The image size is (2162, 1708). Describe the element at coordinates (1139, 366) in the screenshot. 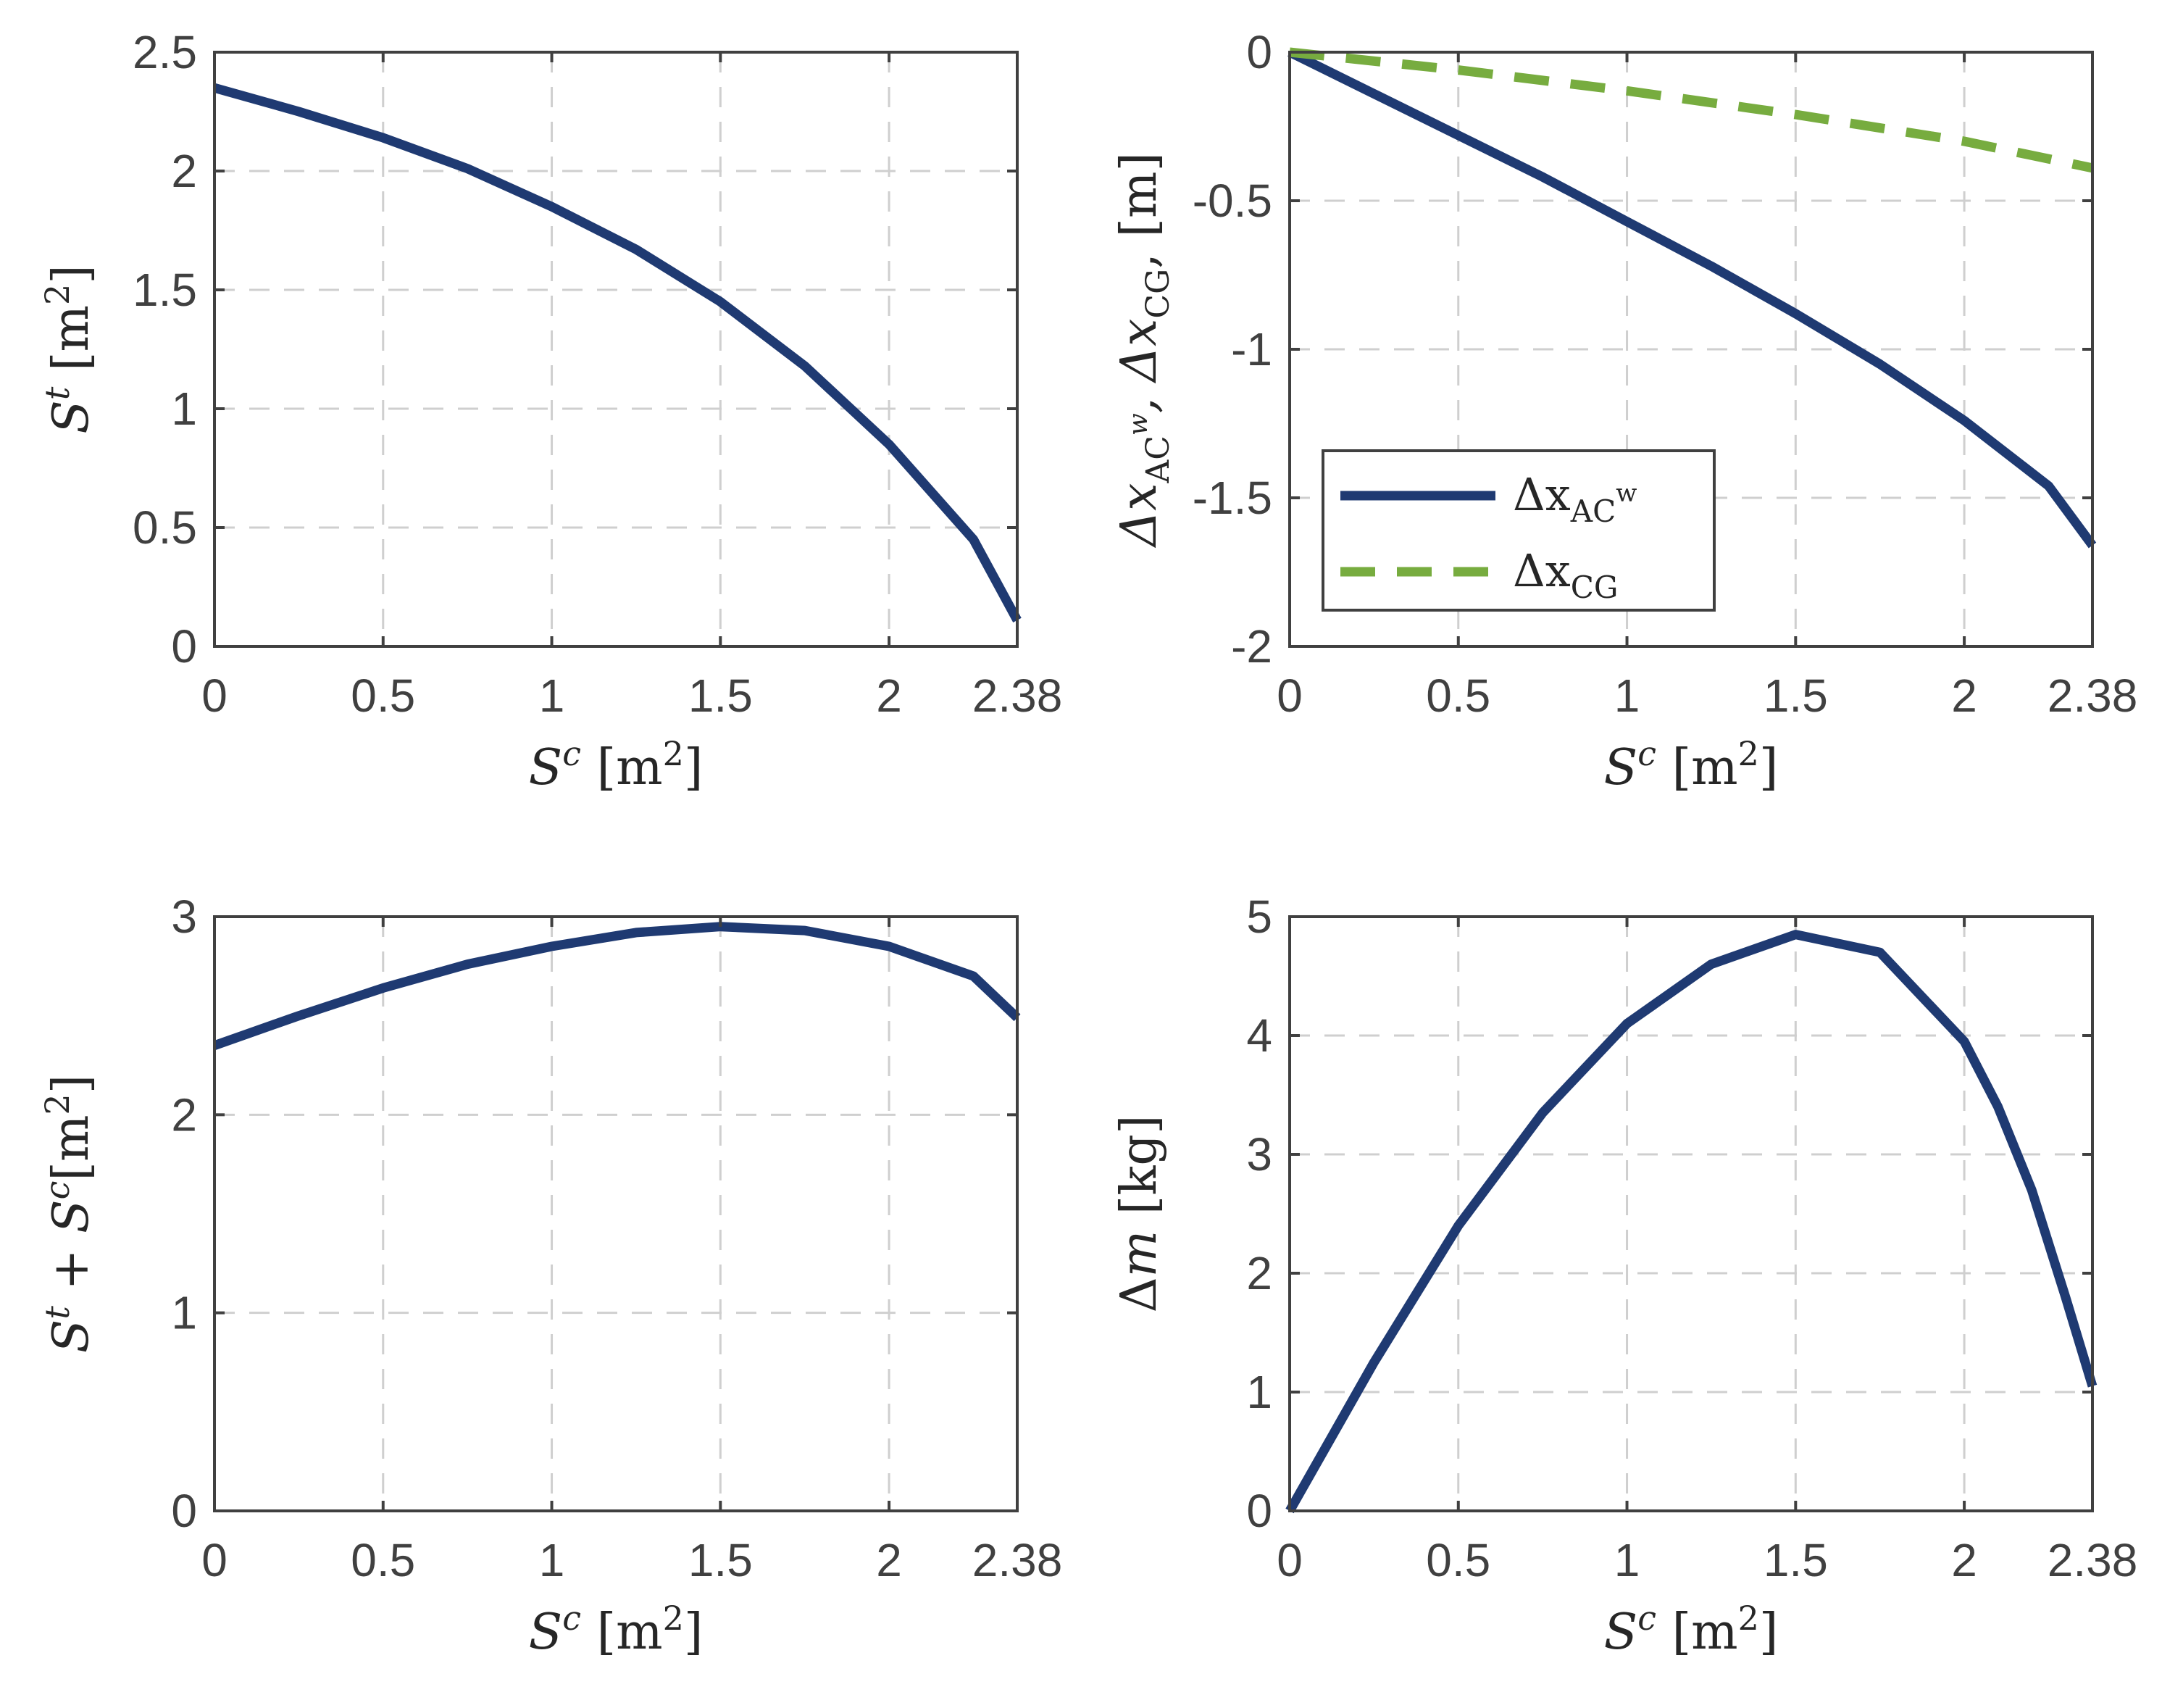

I see `y-label-delta-x2: , Δx` at that location.